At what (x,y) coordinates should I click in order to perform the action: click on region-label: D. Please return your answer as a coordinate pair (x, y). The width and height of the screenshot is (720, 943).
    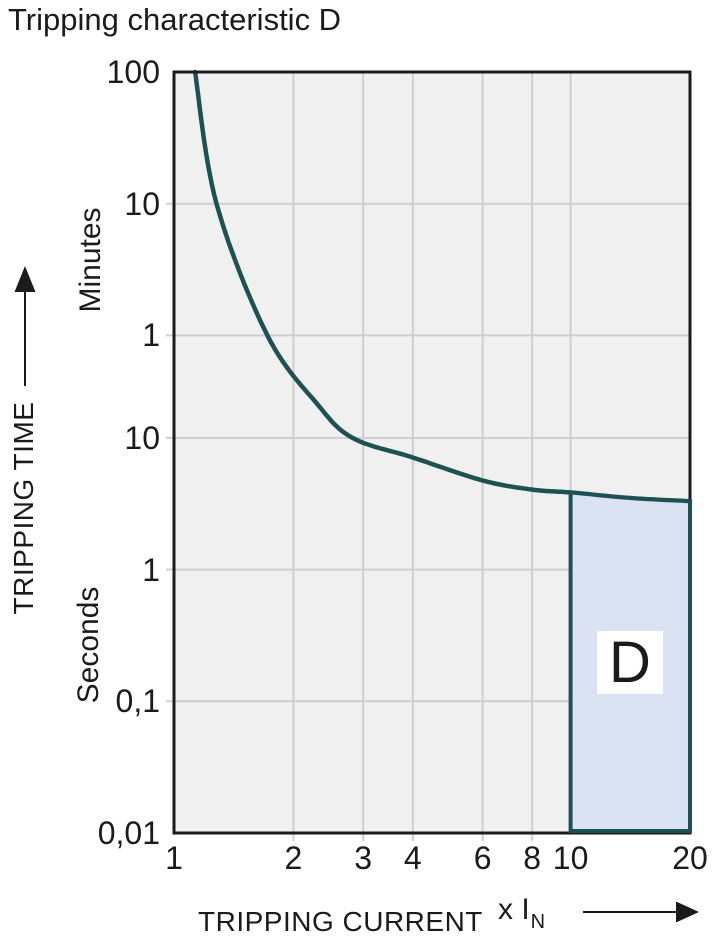
    Looking at the image, I should click on (630, 662).